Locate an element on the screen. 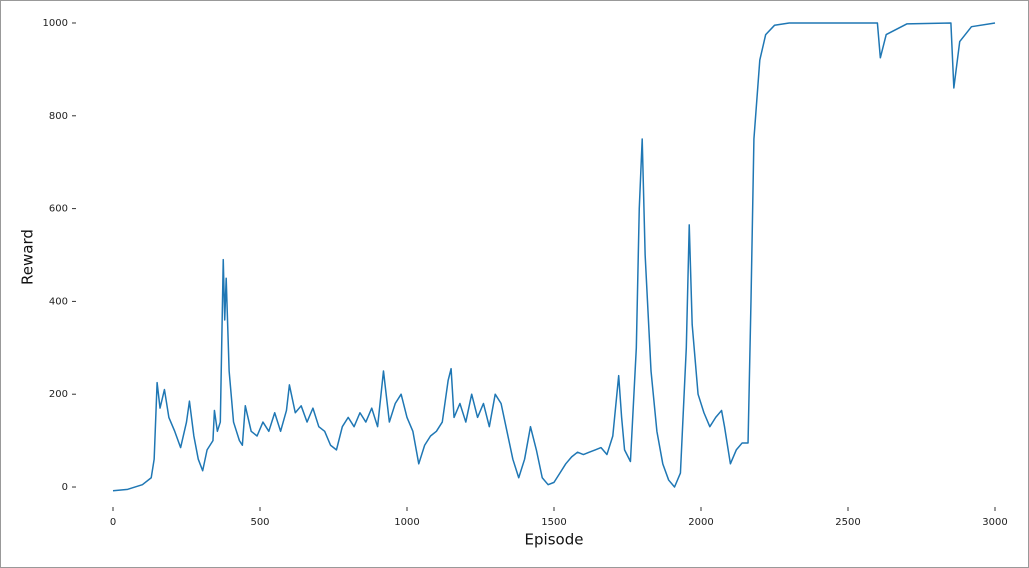  x-tick-label: 1000 is located at coordinates (406, 522).